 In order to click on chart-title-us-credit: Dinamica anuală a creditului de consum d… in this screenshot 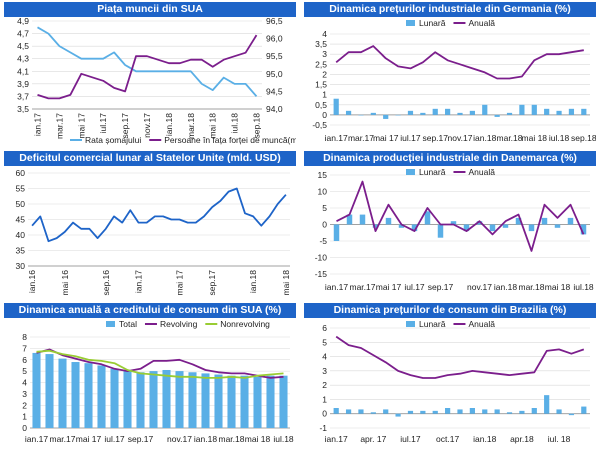, I will do `click(150, 310)`.